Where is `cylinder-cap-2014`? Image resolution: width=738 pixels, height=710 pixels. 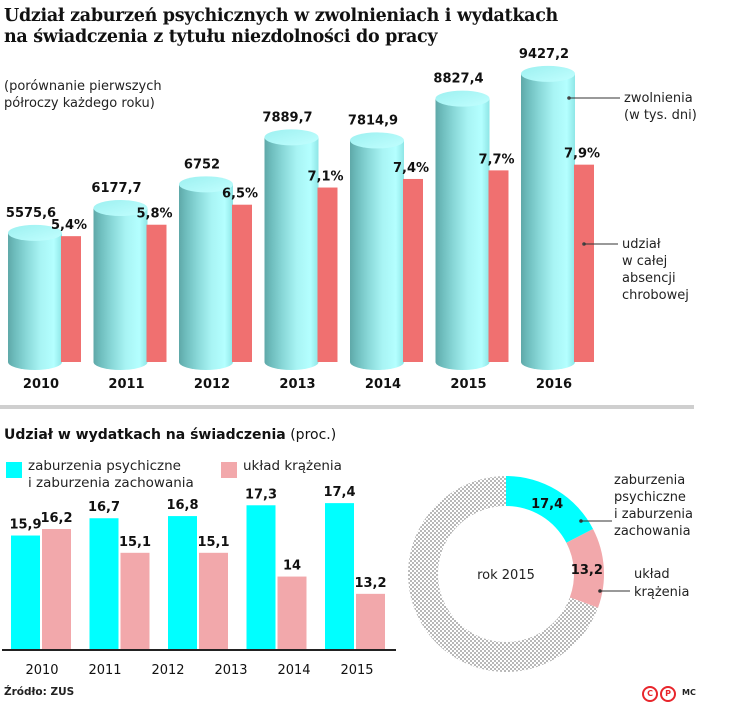
cylinder-cap-2014 is located at coordinates (377, 140).